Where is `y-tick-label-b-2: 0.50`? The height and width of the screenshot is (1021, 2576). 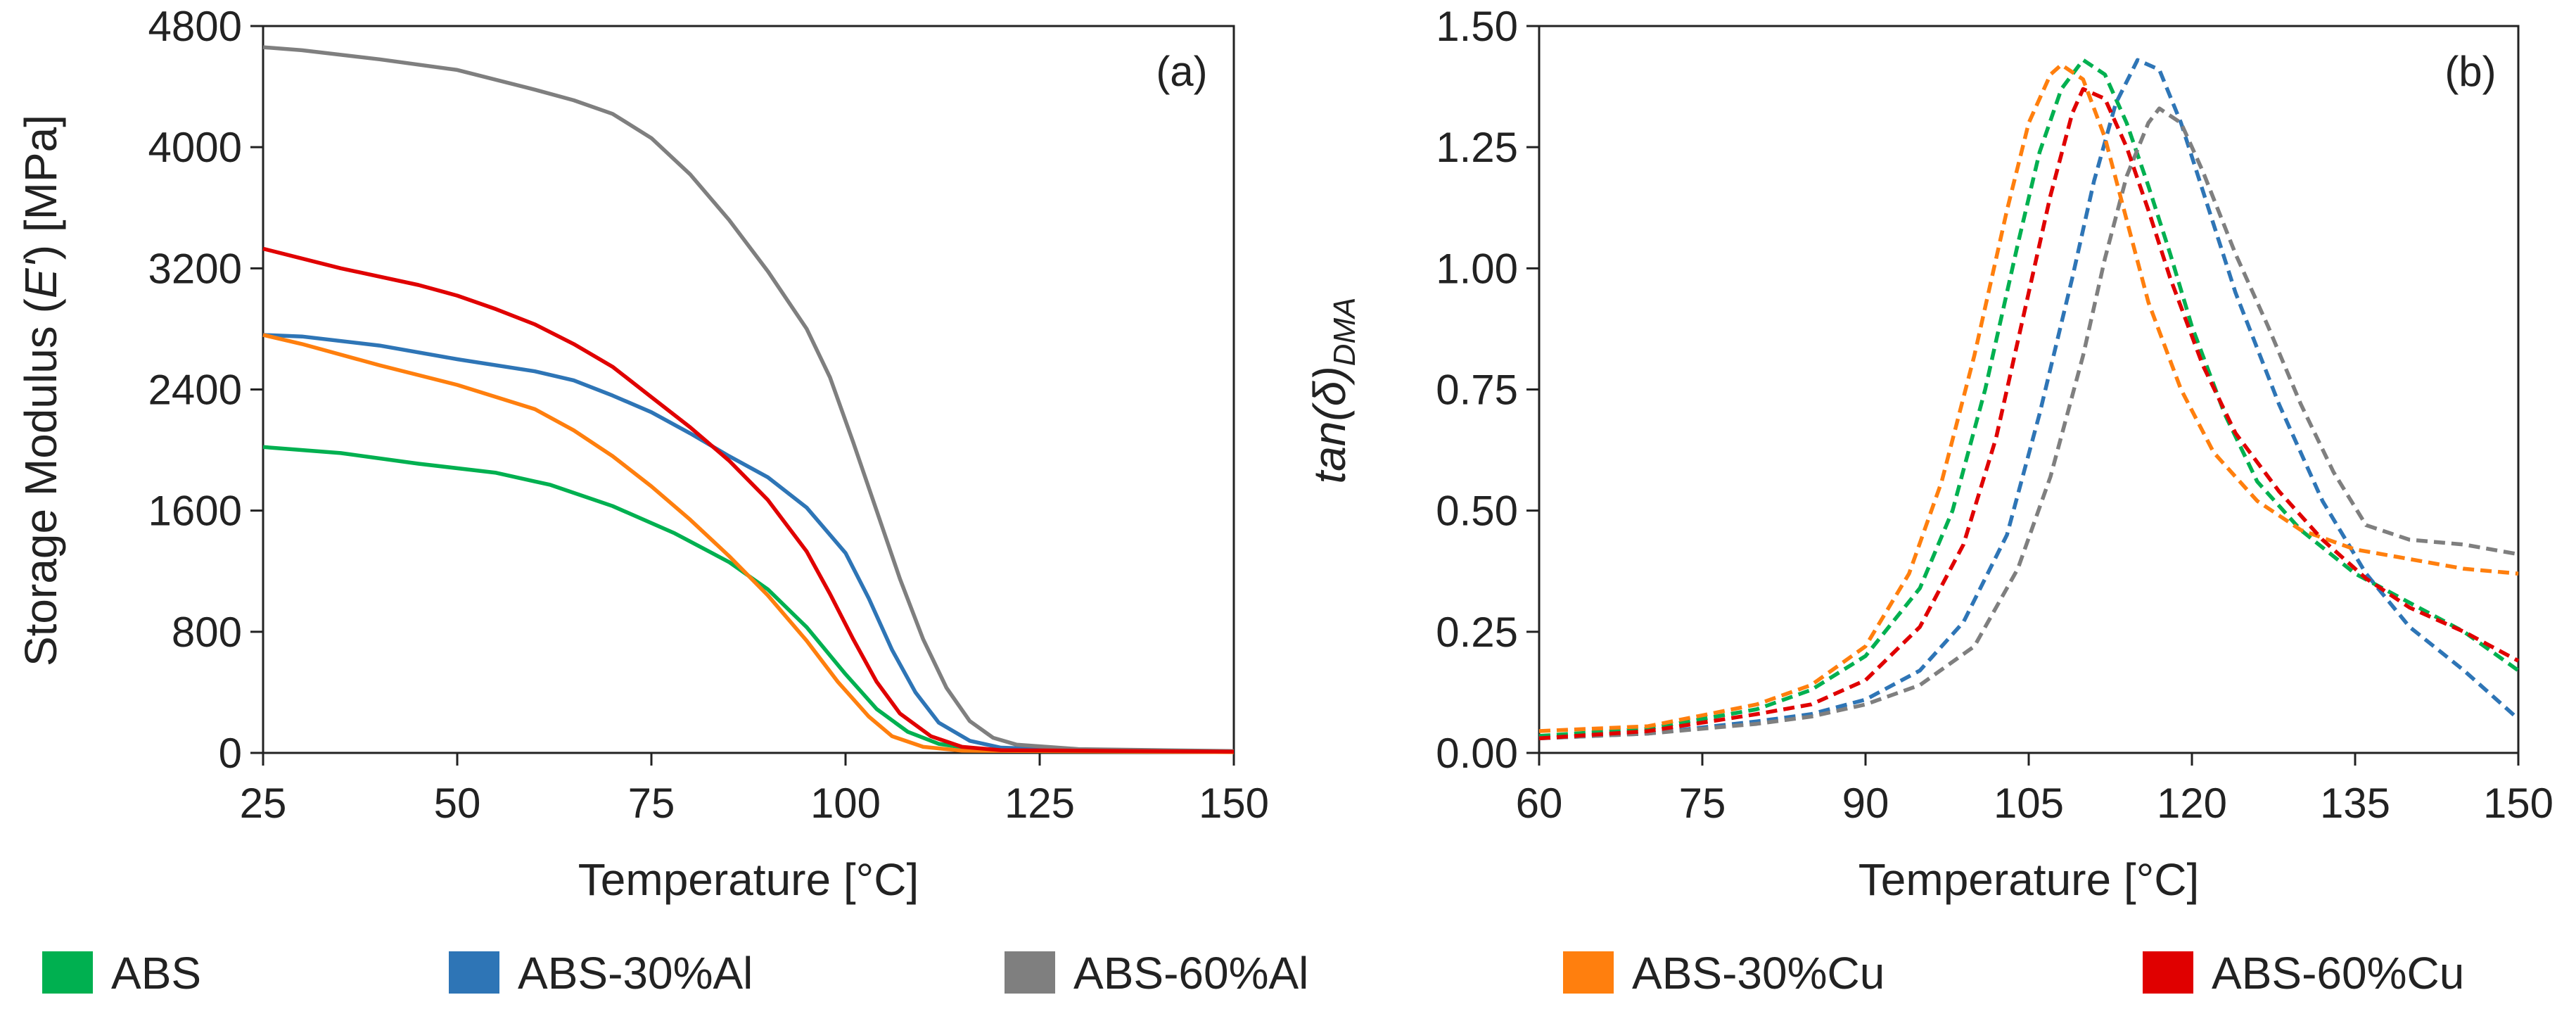 y-tick-label-b-2: 0.50 is located at coordinates (1477, 511).